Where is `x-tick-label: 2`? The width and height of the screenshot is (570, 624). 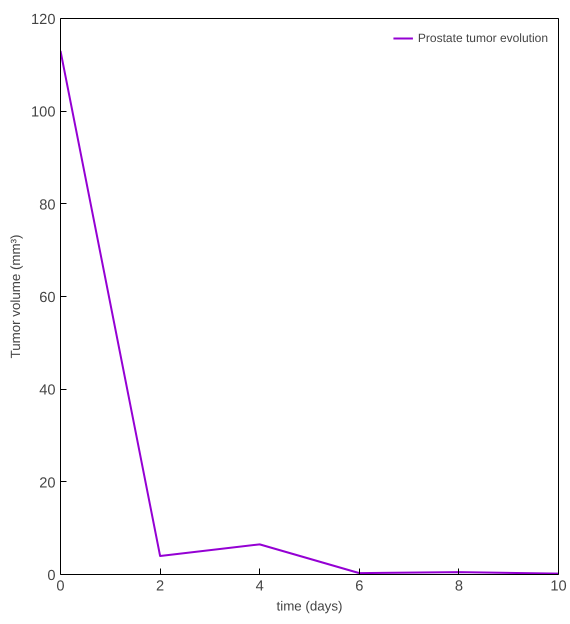
x-tick-label: 2 is located at coordinates (160, 586).